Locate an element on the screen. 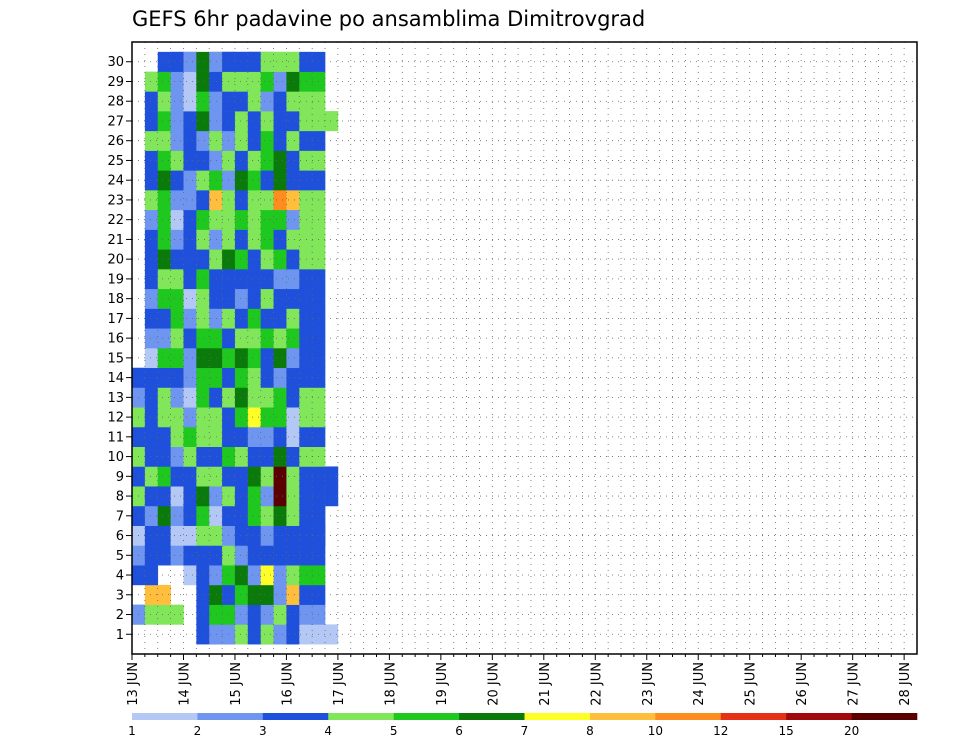 Image resolution: width=960 pixels, height=742 pixels. colorbar-label: 3 is located at coordinates (263, 731).